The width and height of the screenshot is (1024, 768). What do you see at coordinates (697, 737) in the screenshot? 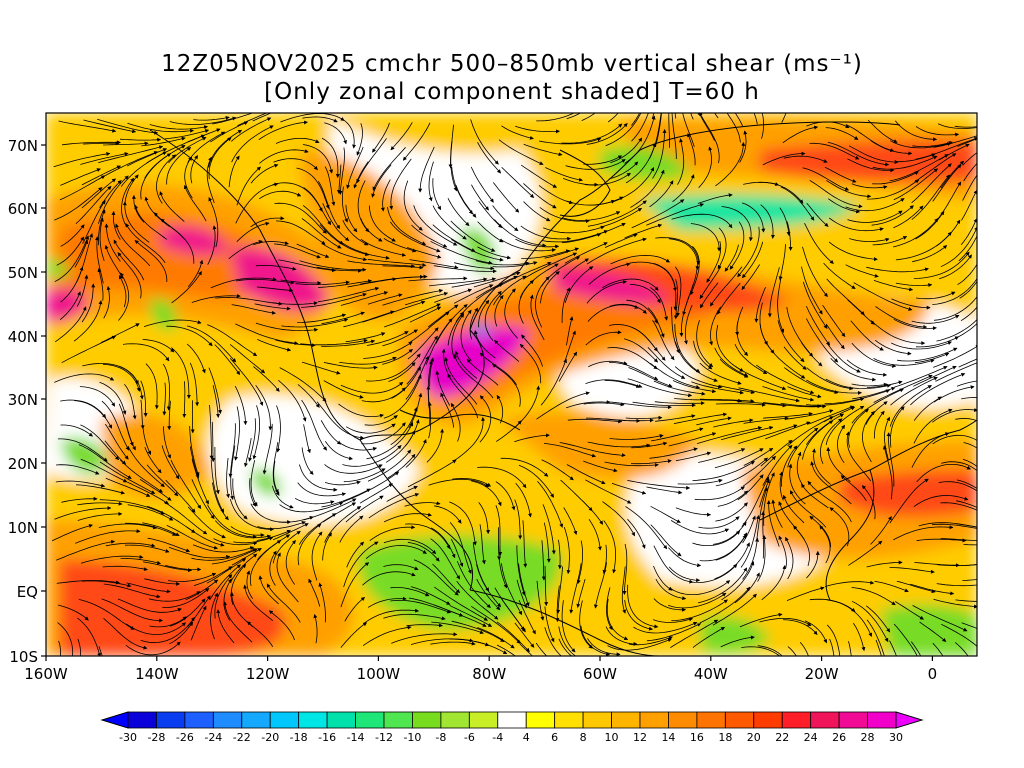
I see `colorbar-label: 16` at bounding box center [697, 737].